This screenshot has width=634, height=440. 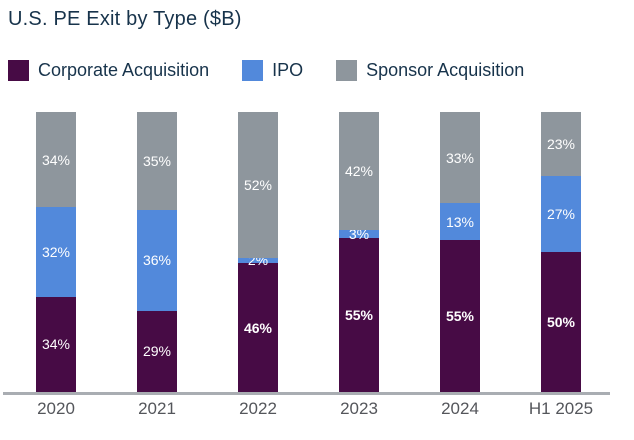 I want to click on segment-label: 3%, so click(x=359, y=233).